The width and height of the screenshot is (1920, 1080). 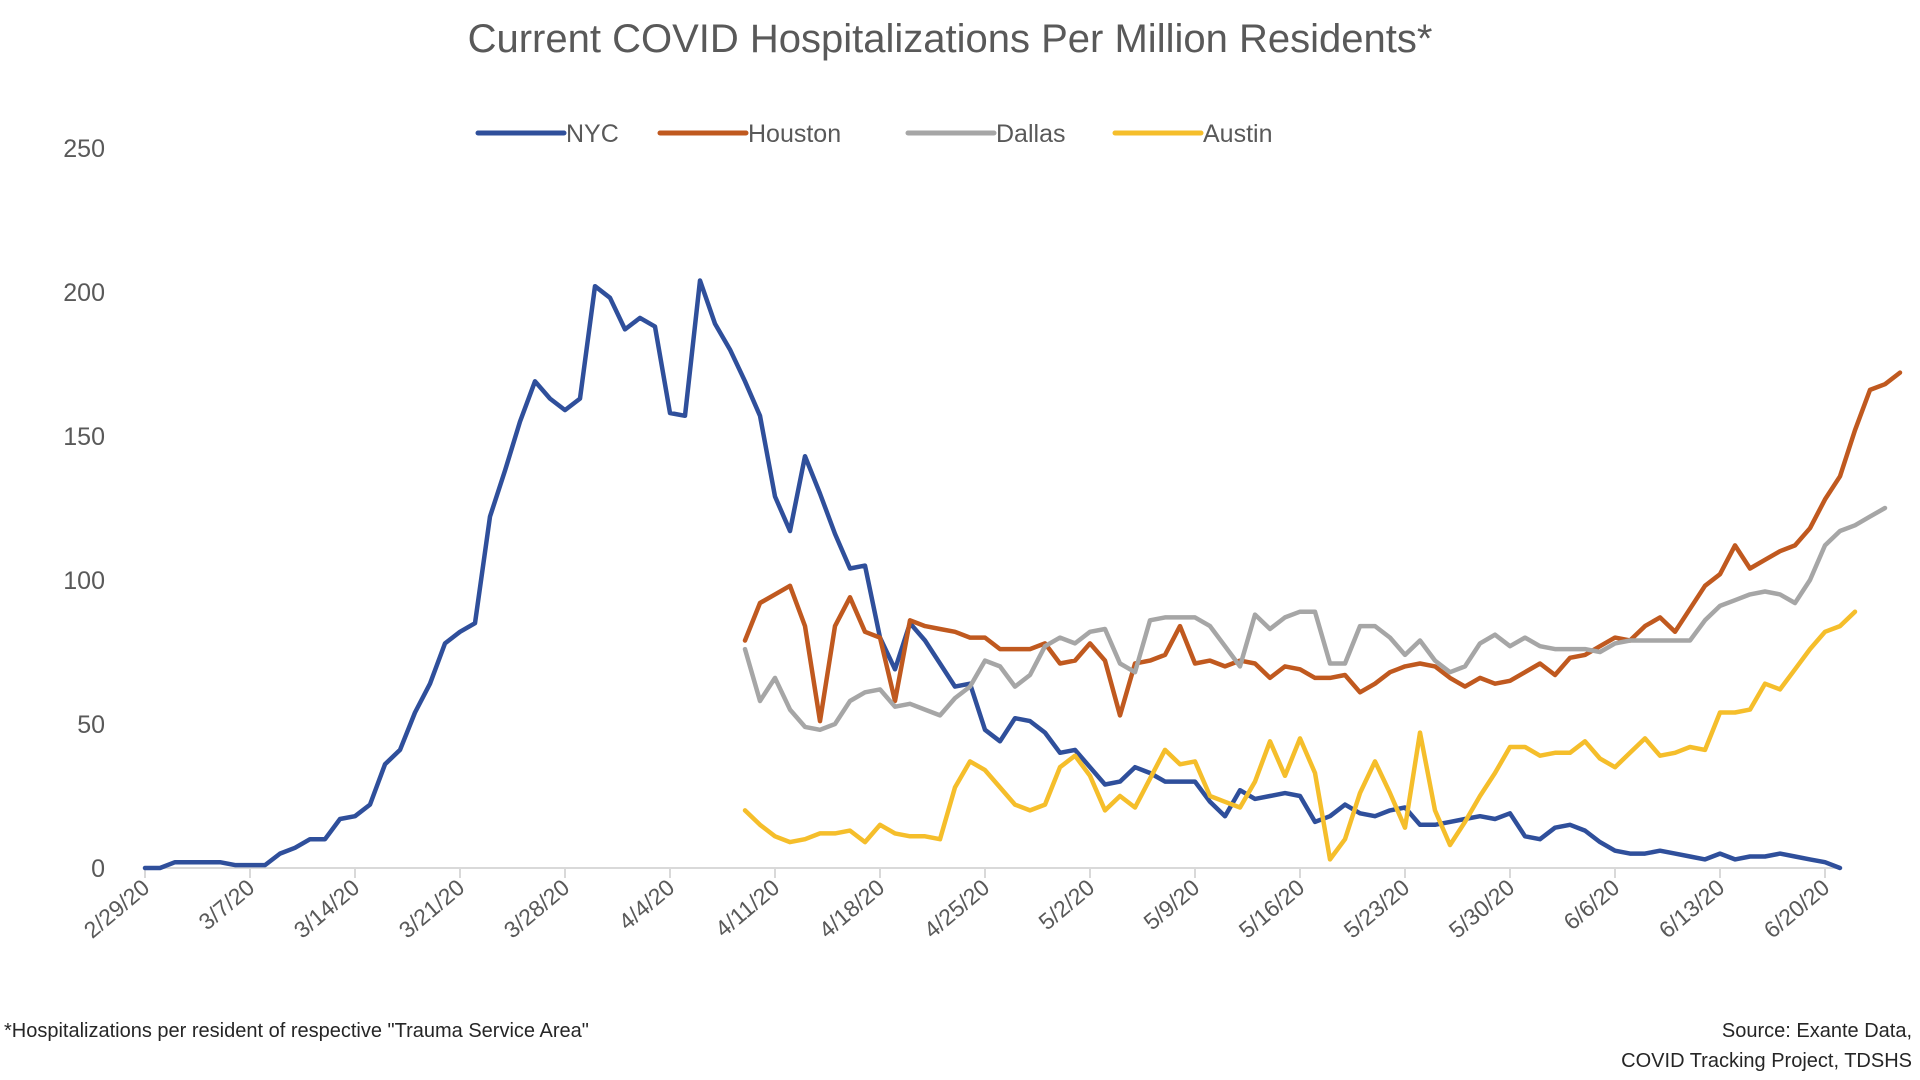 What do you see at coordinates (432, 908) in the screenshot?
I see `x-tick-label: 3/21/20` at bounding box center [432, 908].